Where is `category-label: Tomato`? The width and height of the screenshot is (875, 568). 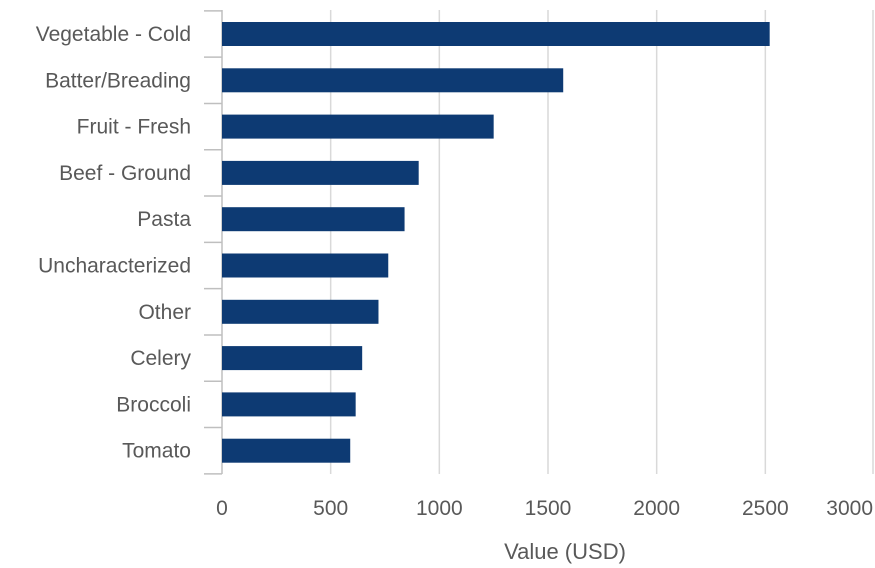
category-label: Tomato is located at coordinates (156, 451).